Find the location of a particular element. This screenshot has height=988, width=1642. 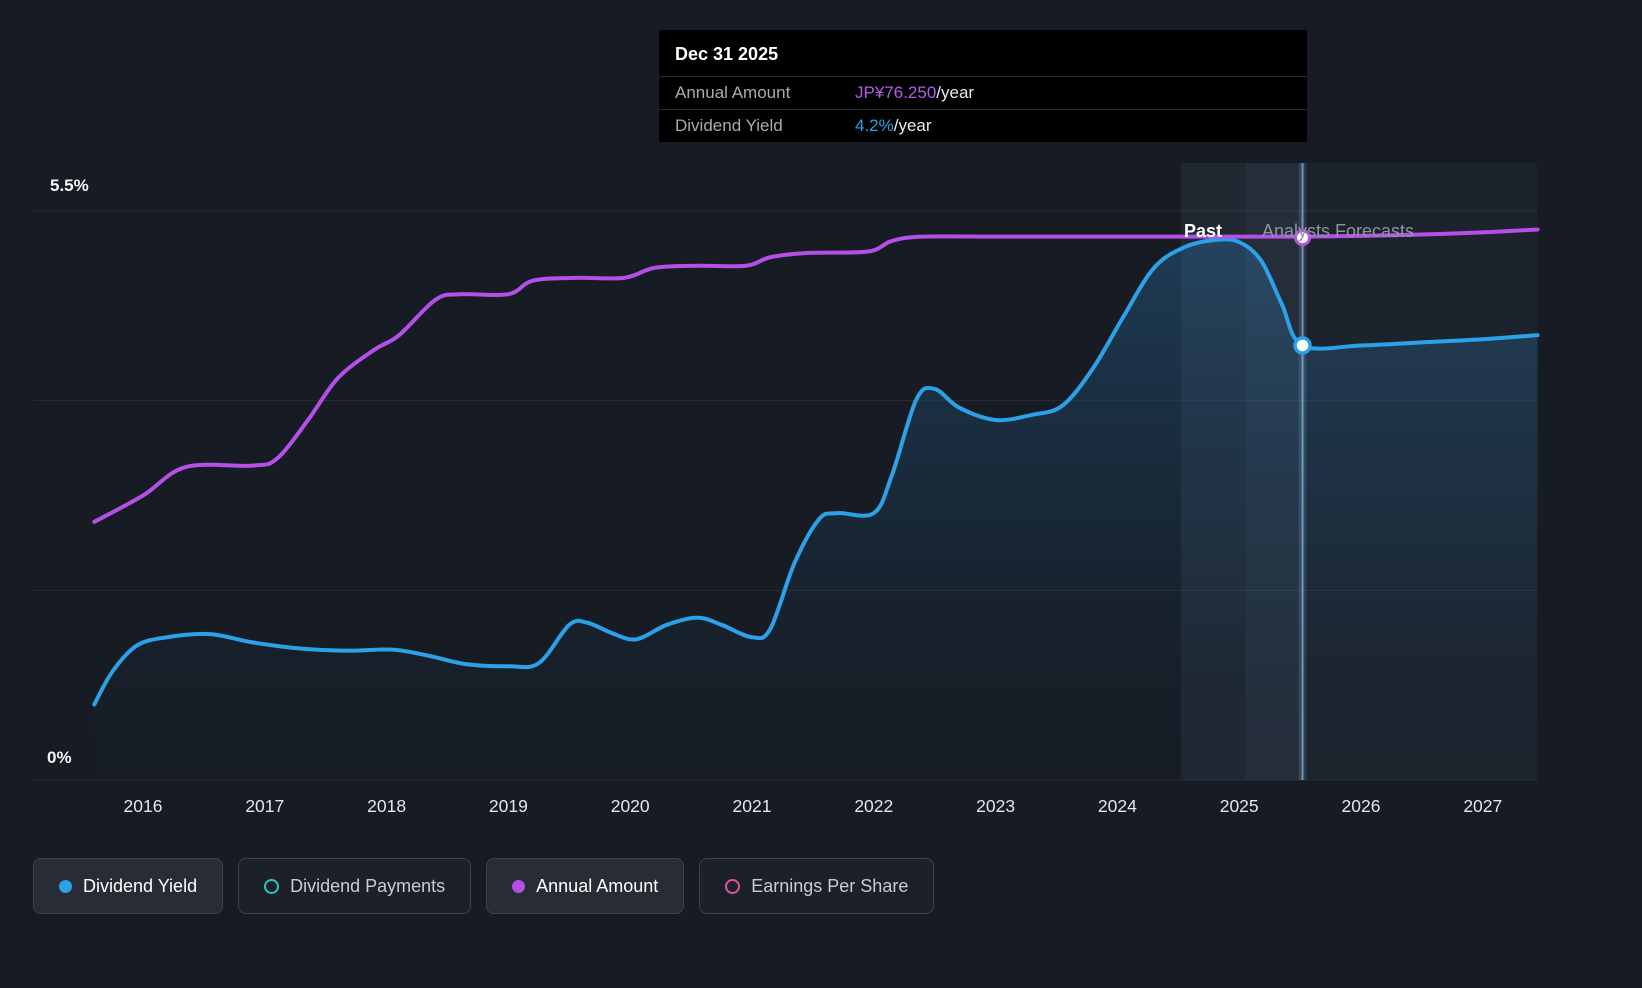

earnings-per-share-circle-icon is located at coordinates (733, 886).